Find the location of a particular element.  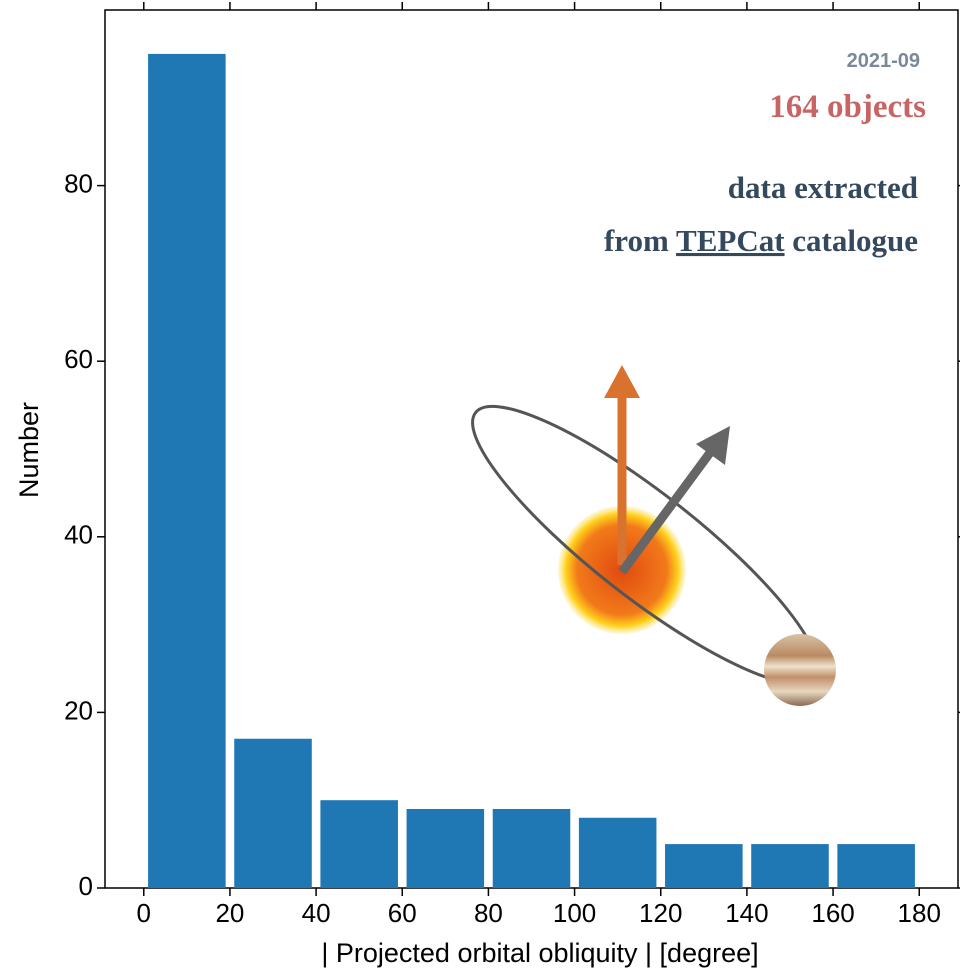

illustration is located at coordinates (653, 535).